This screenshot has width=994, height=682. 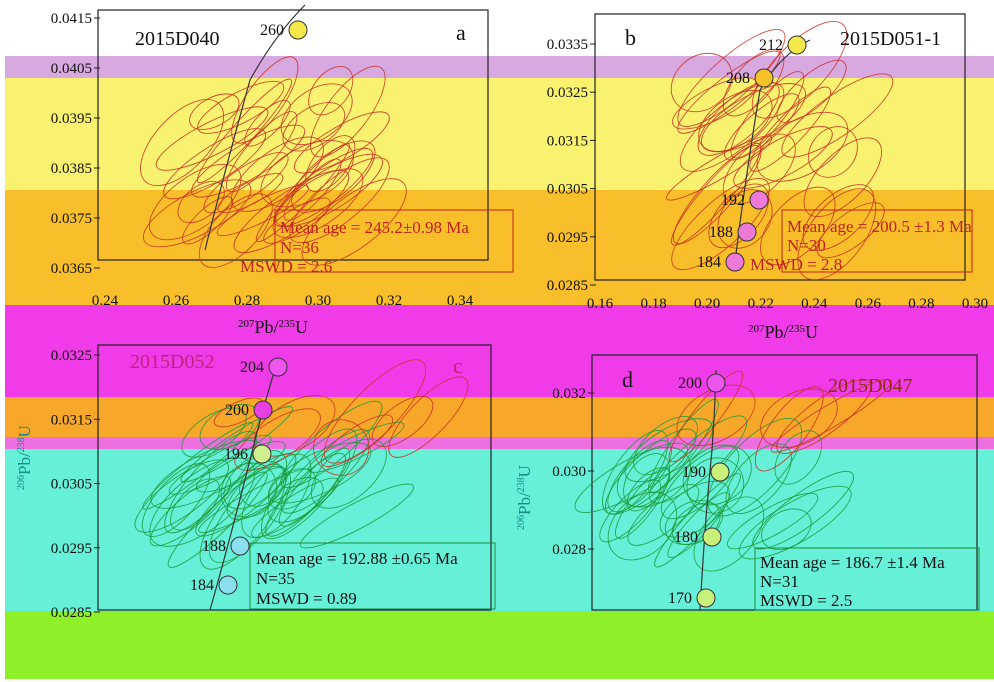 What do you see at coordinates (569, 550) in the screenshot?
I see `y-tick-d-2: 0.028` at bounding box center [569, 550].